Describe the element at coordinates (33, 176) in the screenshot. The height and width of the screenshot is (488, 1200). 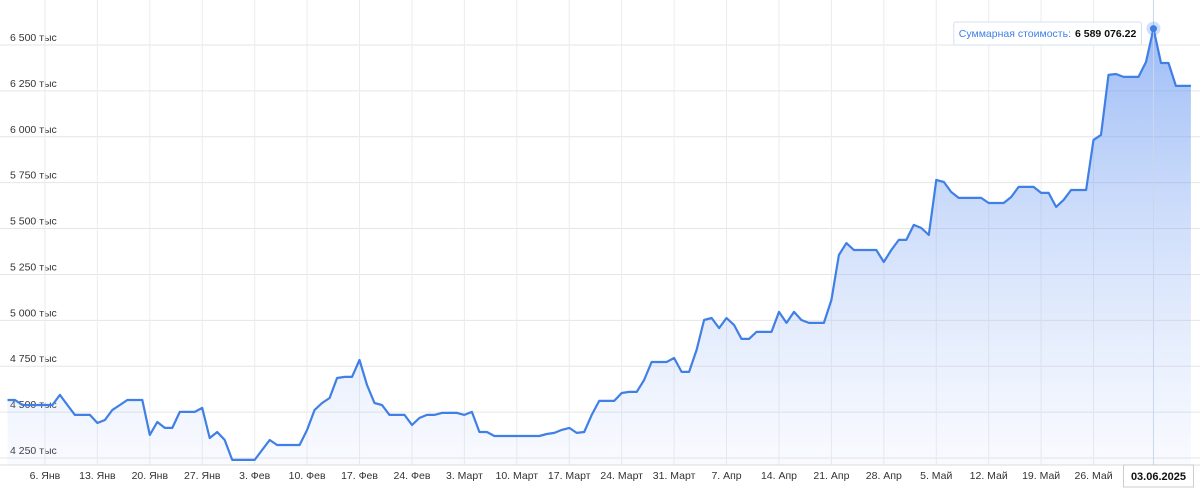
I see `y-tick-label: 5 750 тыс` at that location.